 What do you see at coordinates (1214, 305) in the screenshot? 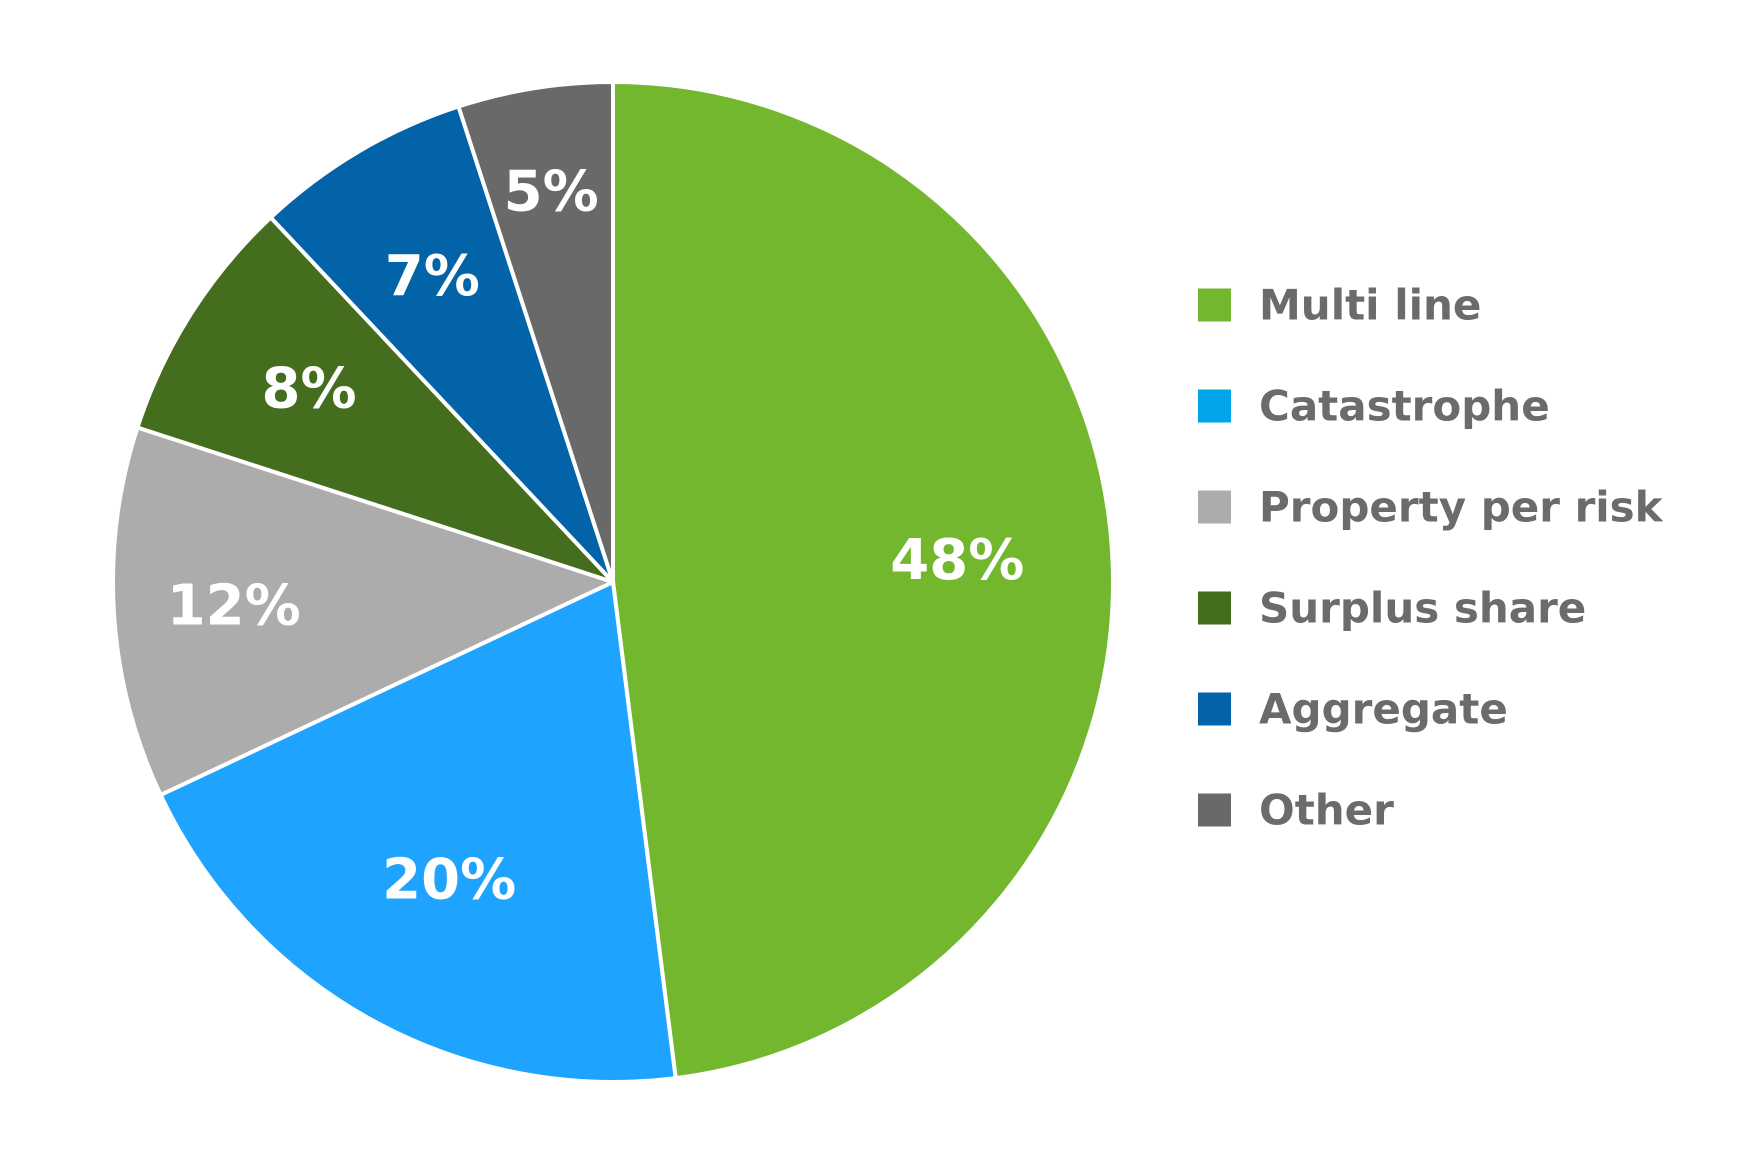
I see `legend-swatch-multi-line` at bounding box center [1214, 305].